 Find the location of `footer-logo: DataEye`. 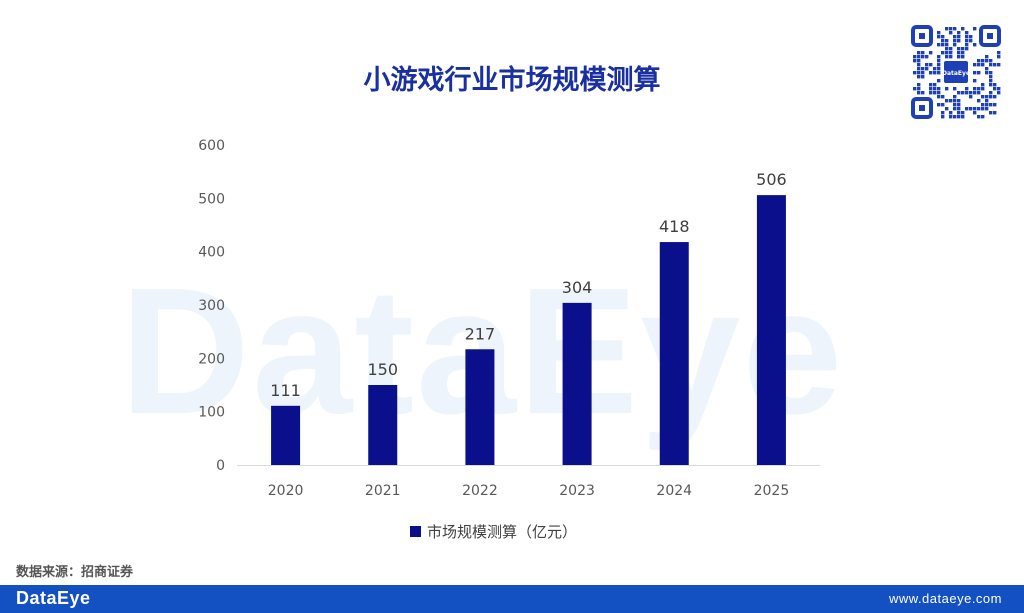

footer-logo: DataEye is located at coordinates (53, 598).